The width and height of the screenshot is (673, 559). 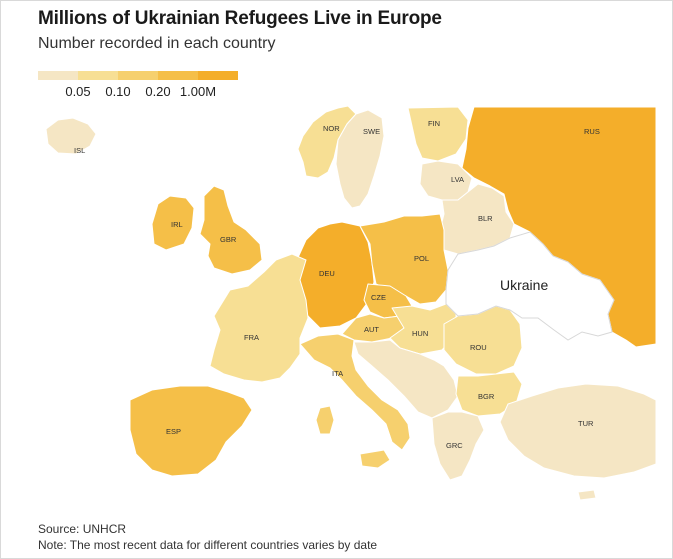 What do you see at coordinates (375, 459) in the screenshot?
I see `country-ita-sicily` at bounding box center [375, 459].